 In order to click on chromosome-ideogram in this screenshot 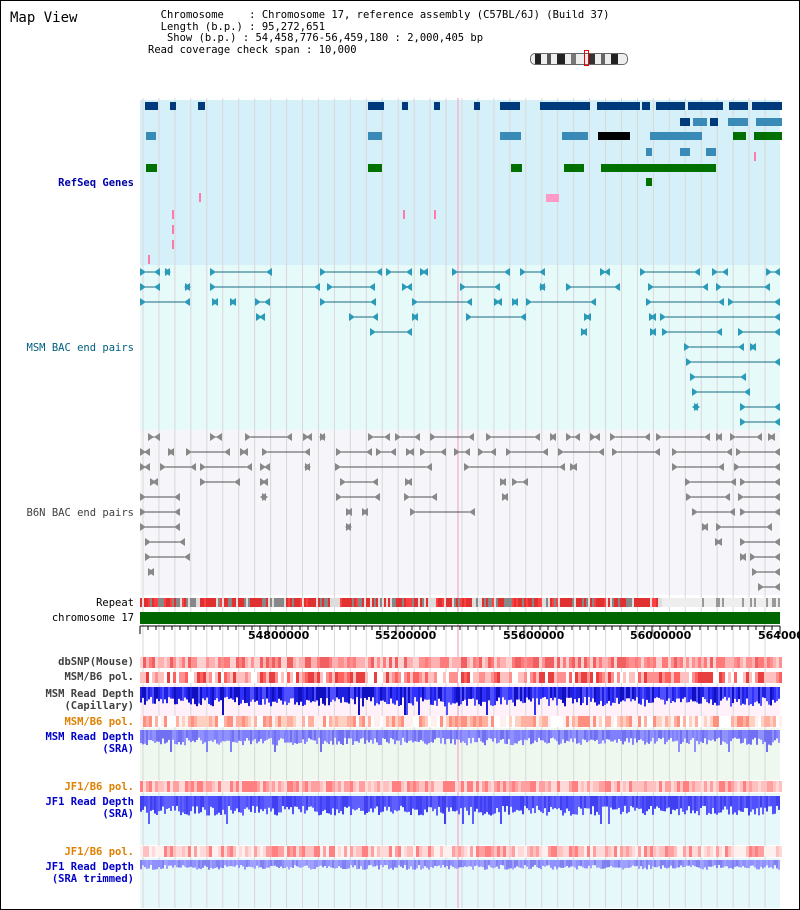, I will do `click(579, 59)`.